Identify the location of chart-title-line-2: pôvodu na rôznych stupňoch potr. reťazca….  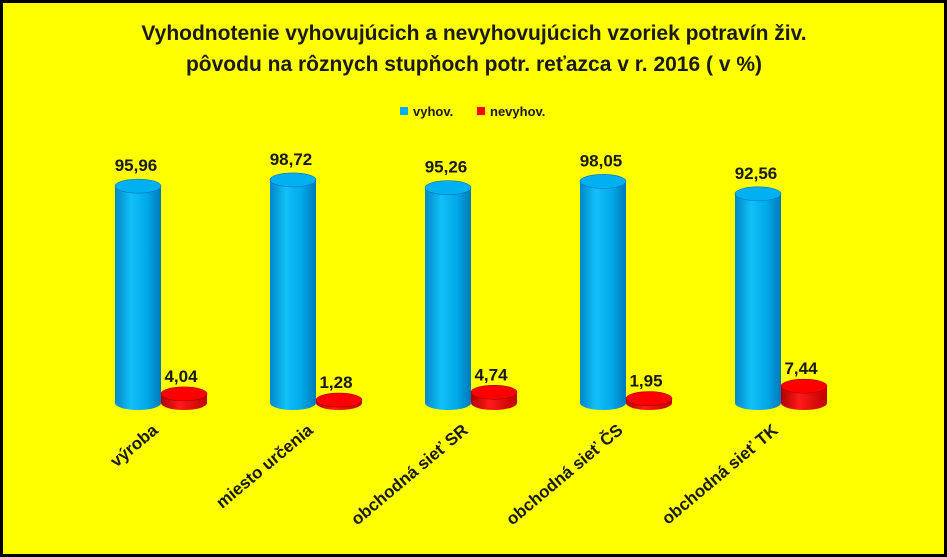
(474, 64).